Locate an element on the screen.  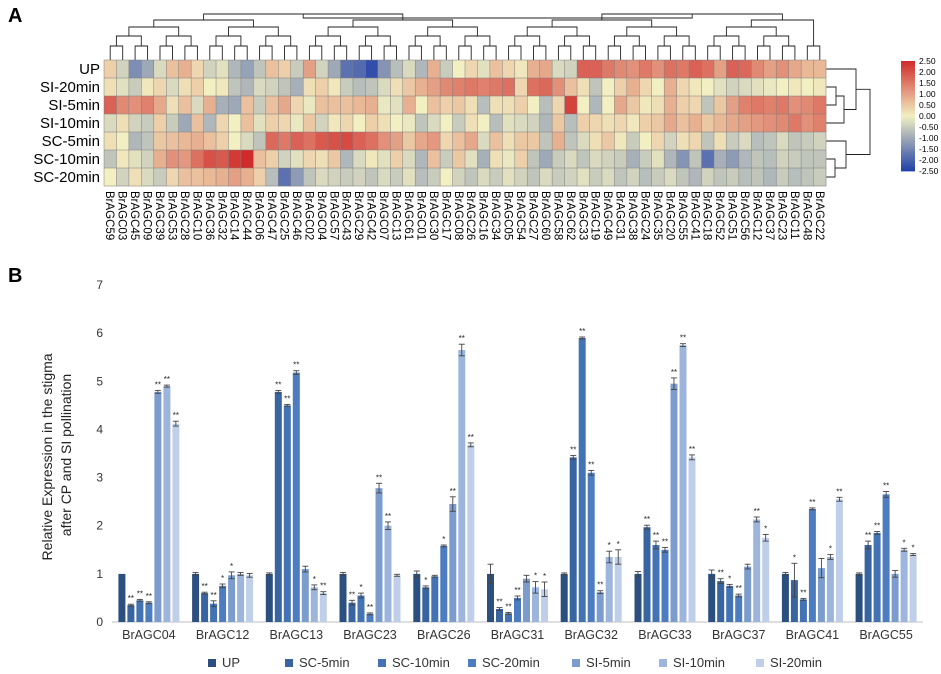
heatmap-column-dendrogram is located at coordinates (465, 36).